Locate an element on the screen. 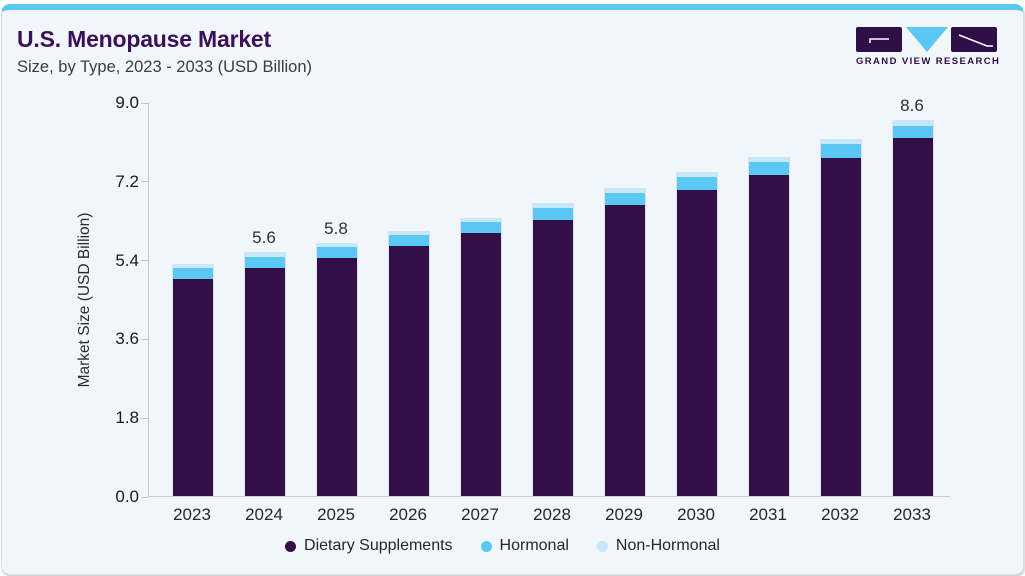 The image size is (1025, 576). logo-marks is located at coordinates (926, 39).